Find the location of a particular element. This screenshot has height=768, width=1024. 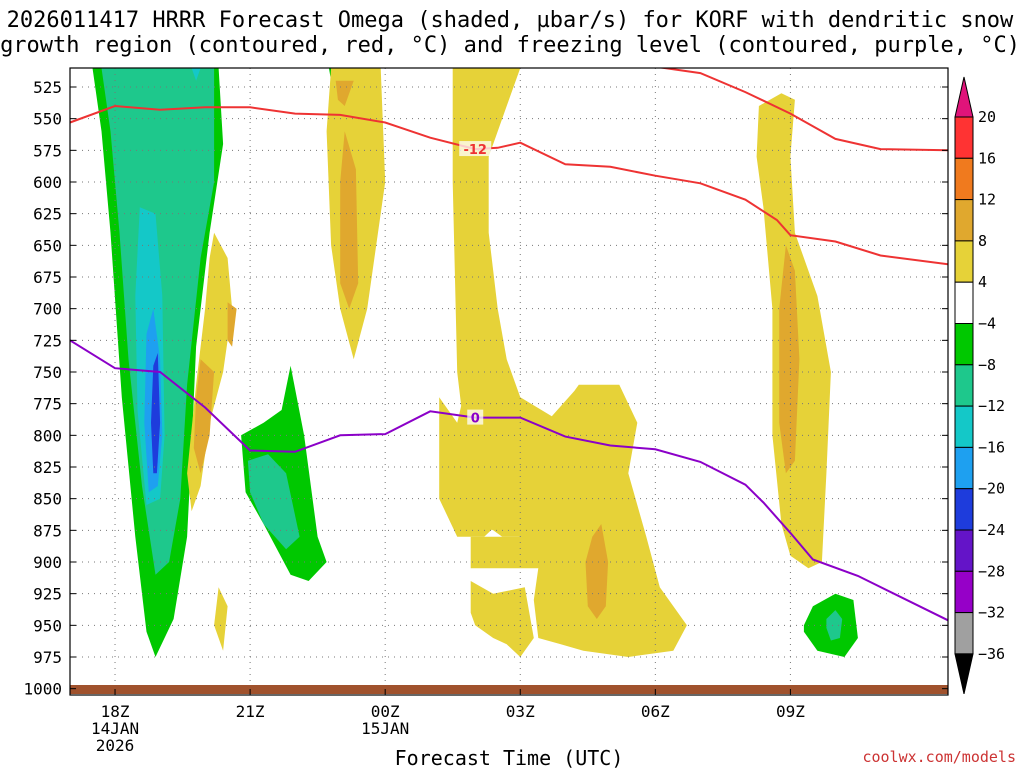

colorbar-label-6: −8 is located at coordinates (987, 365).